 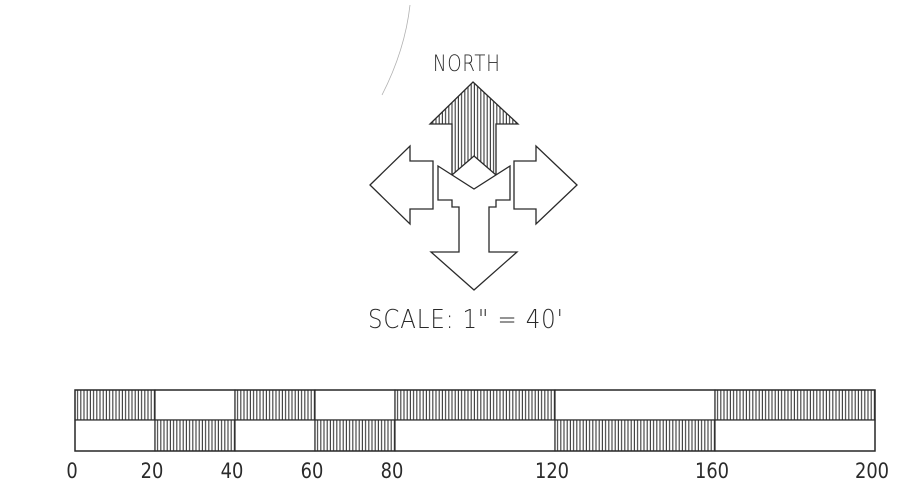 I want to click on tick-label: 80, so click(x=392, y=471).